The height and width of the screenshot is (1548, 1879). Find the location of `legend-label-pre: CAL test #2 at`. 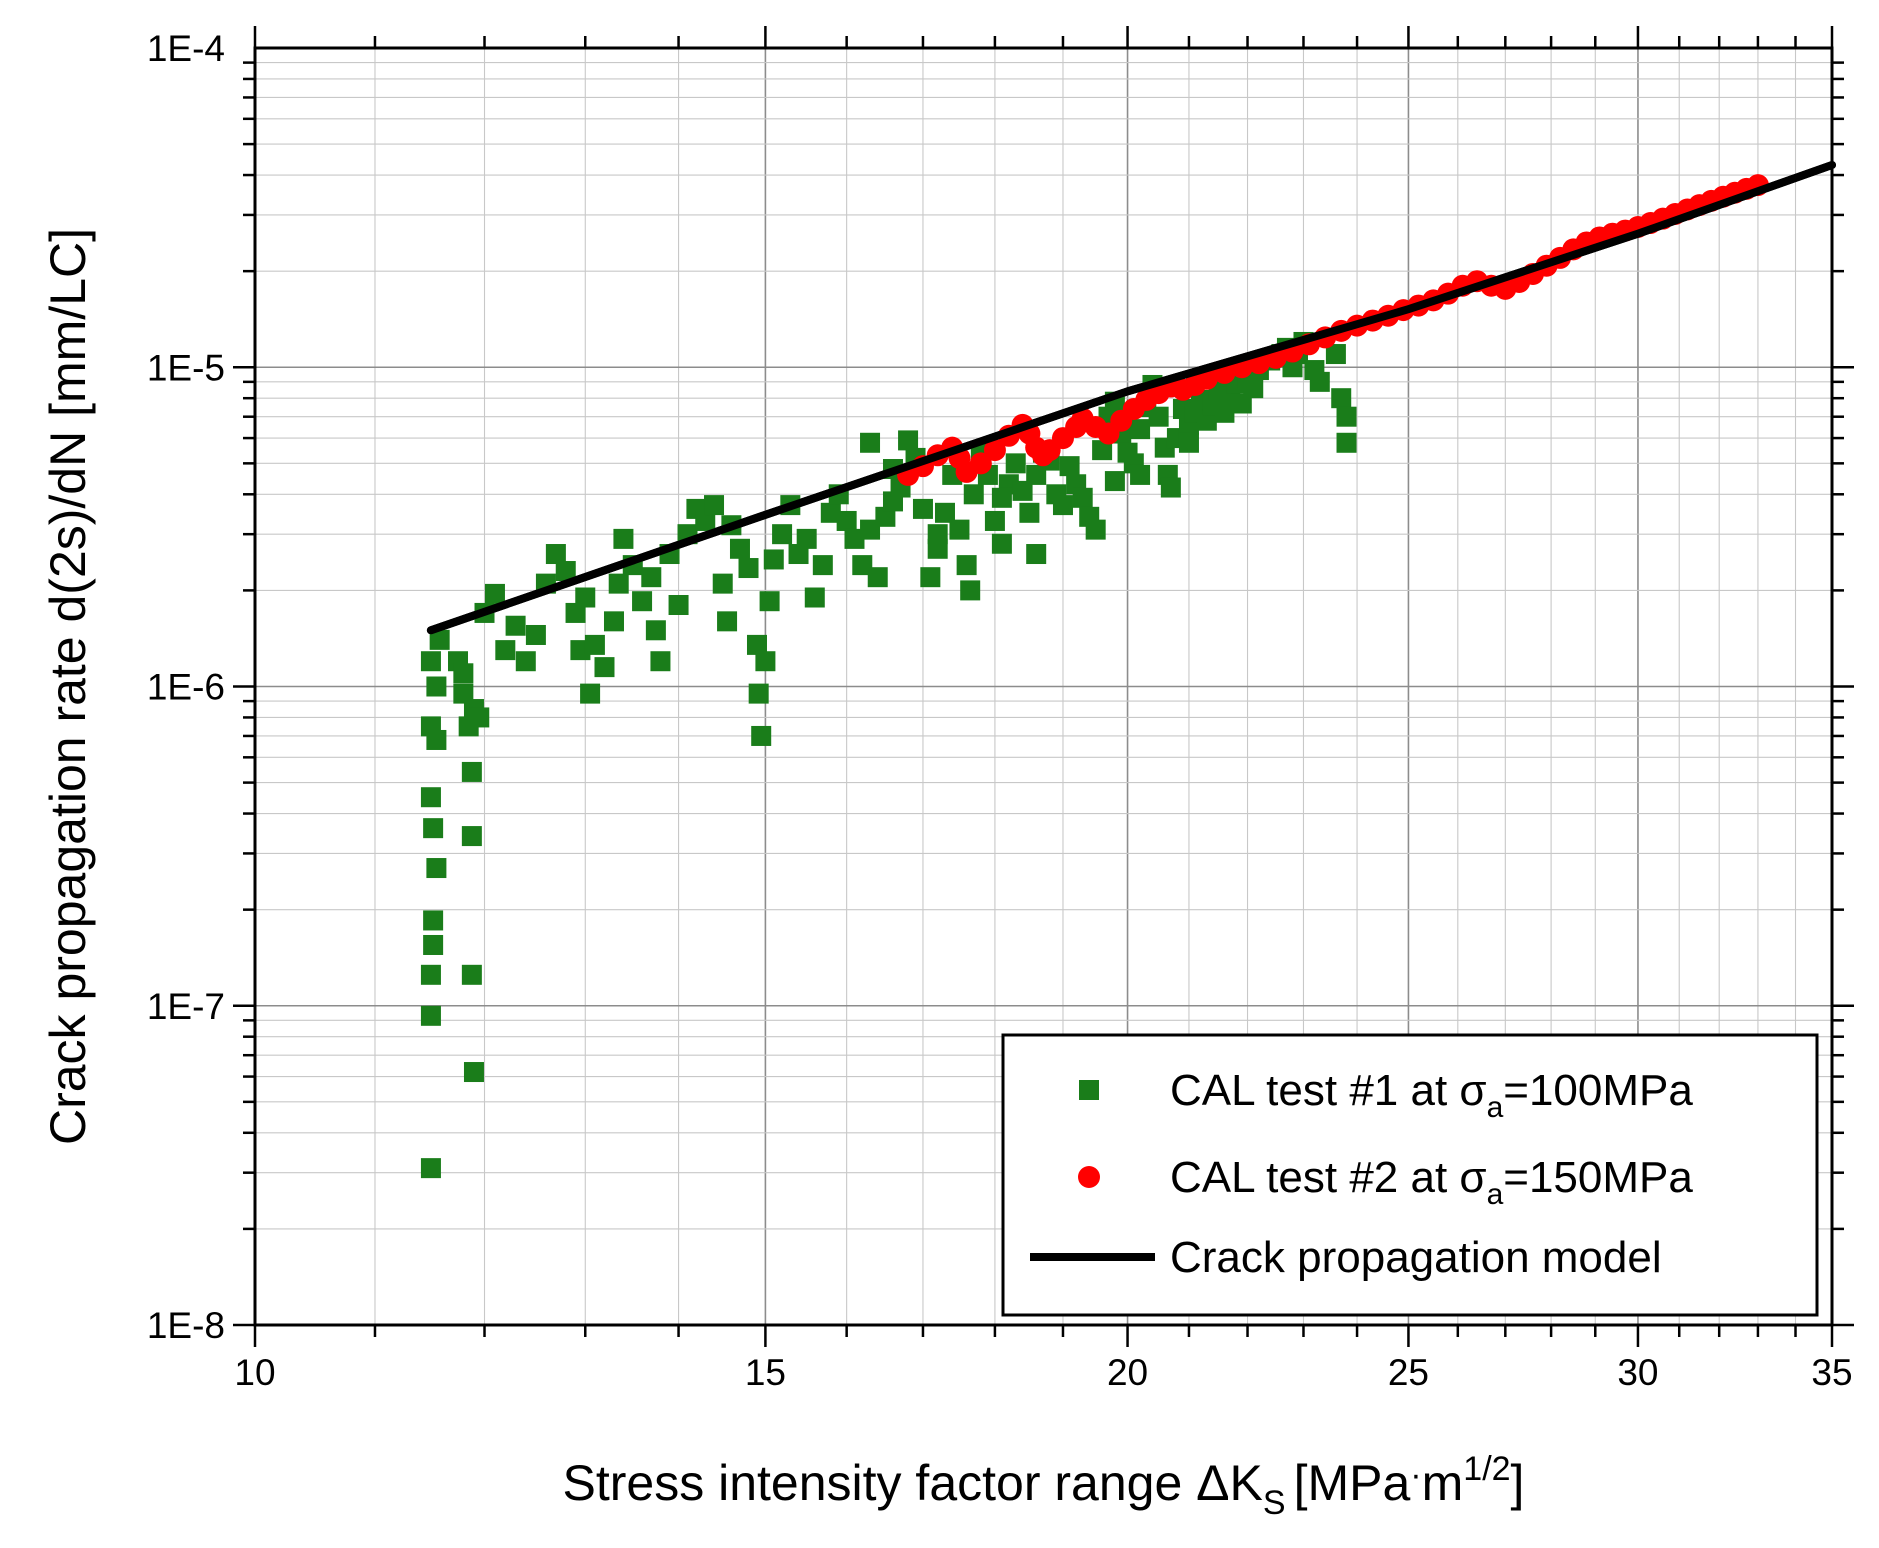

legend-label-pre: CAL test #2 at is located at coordinates (1314, 1177).